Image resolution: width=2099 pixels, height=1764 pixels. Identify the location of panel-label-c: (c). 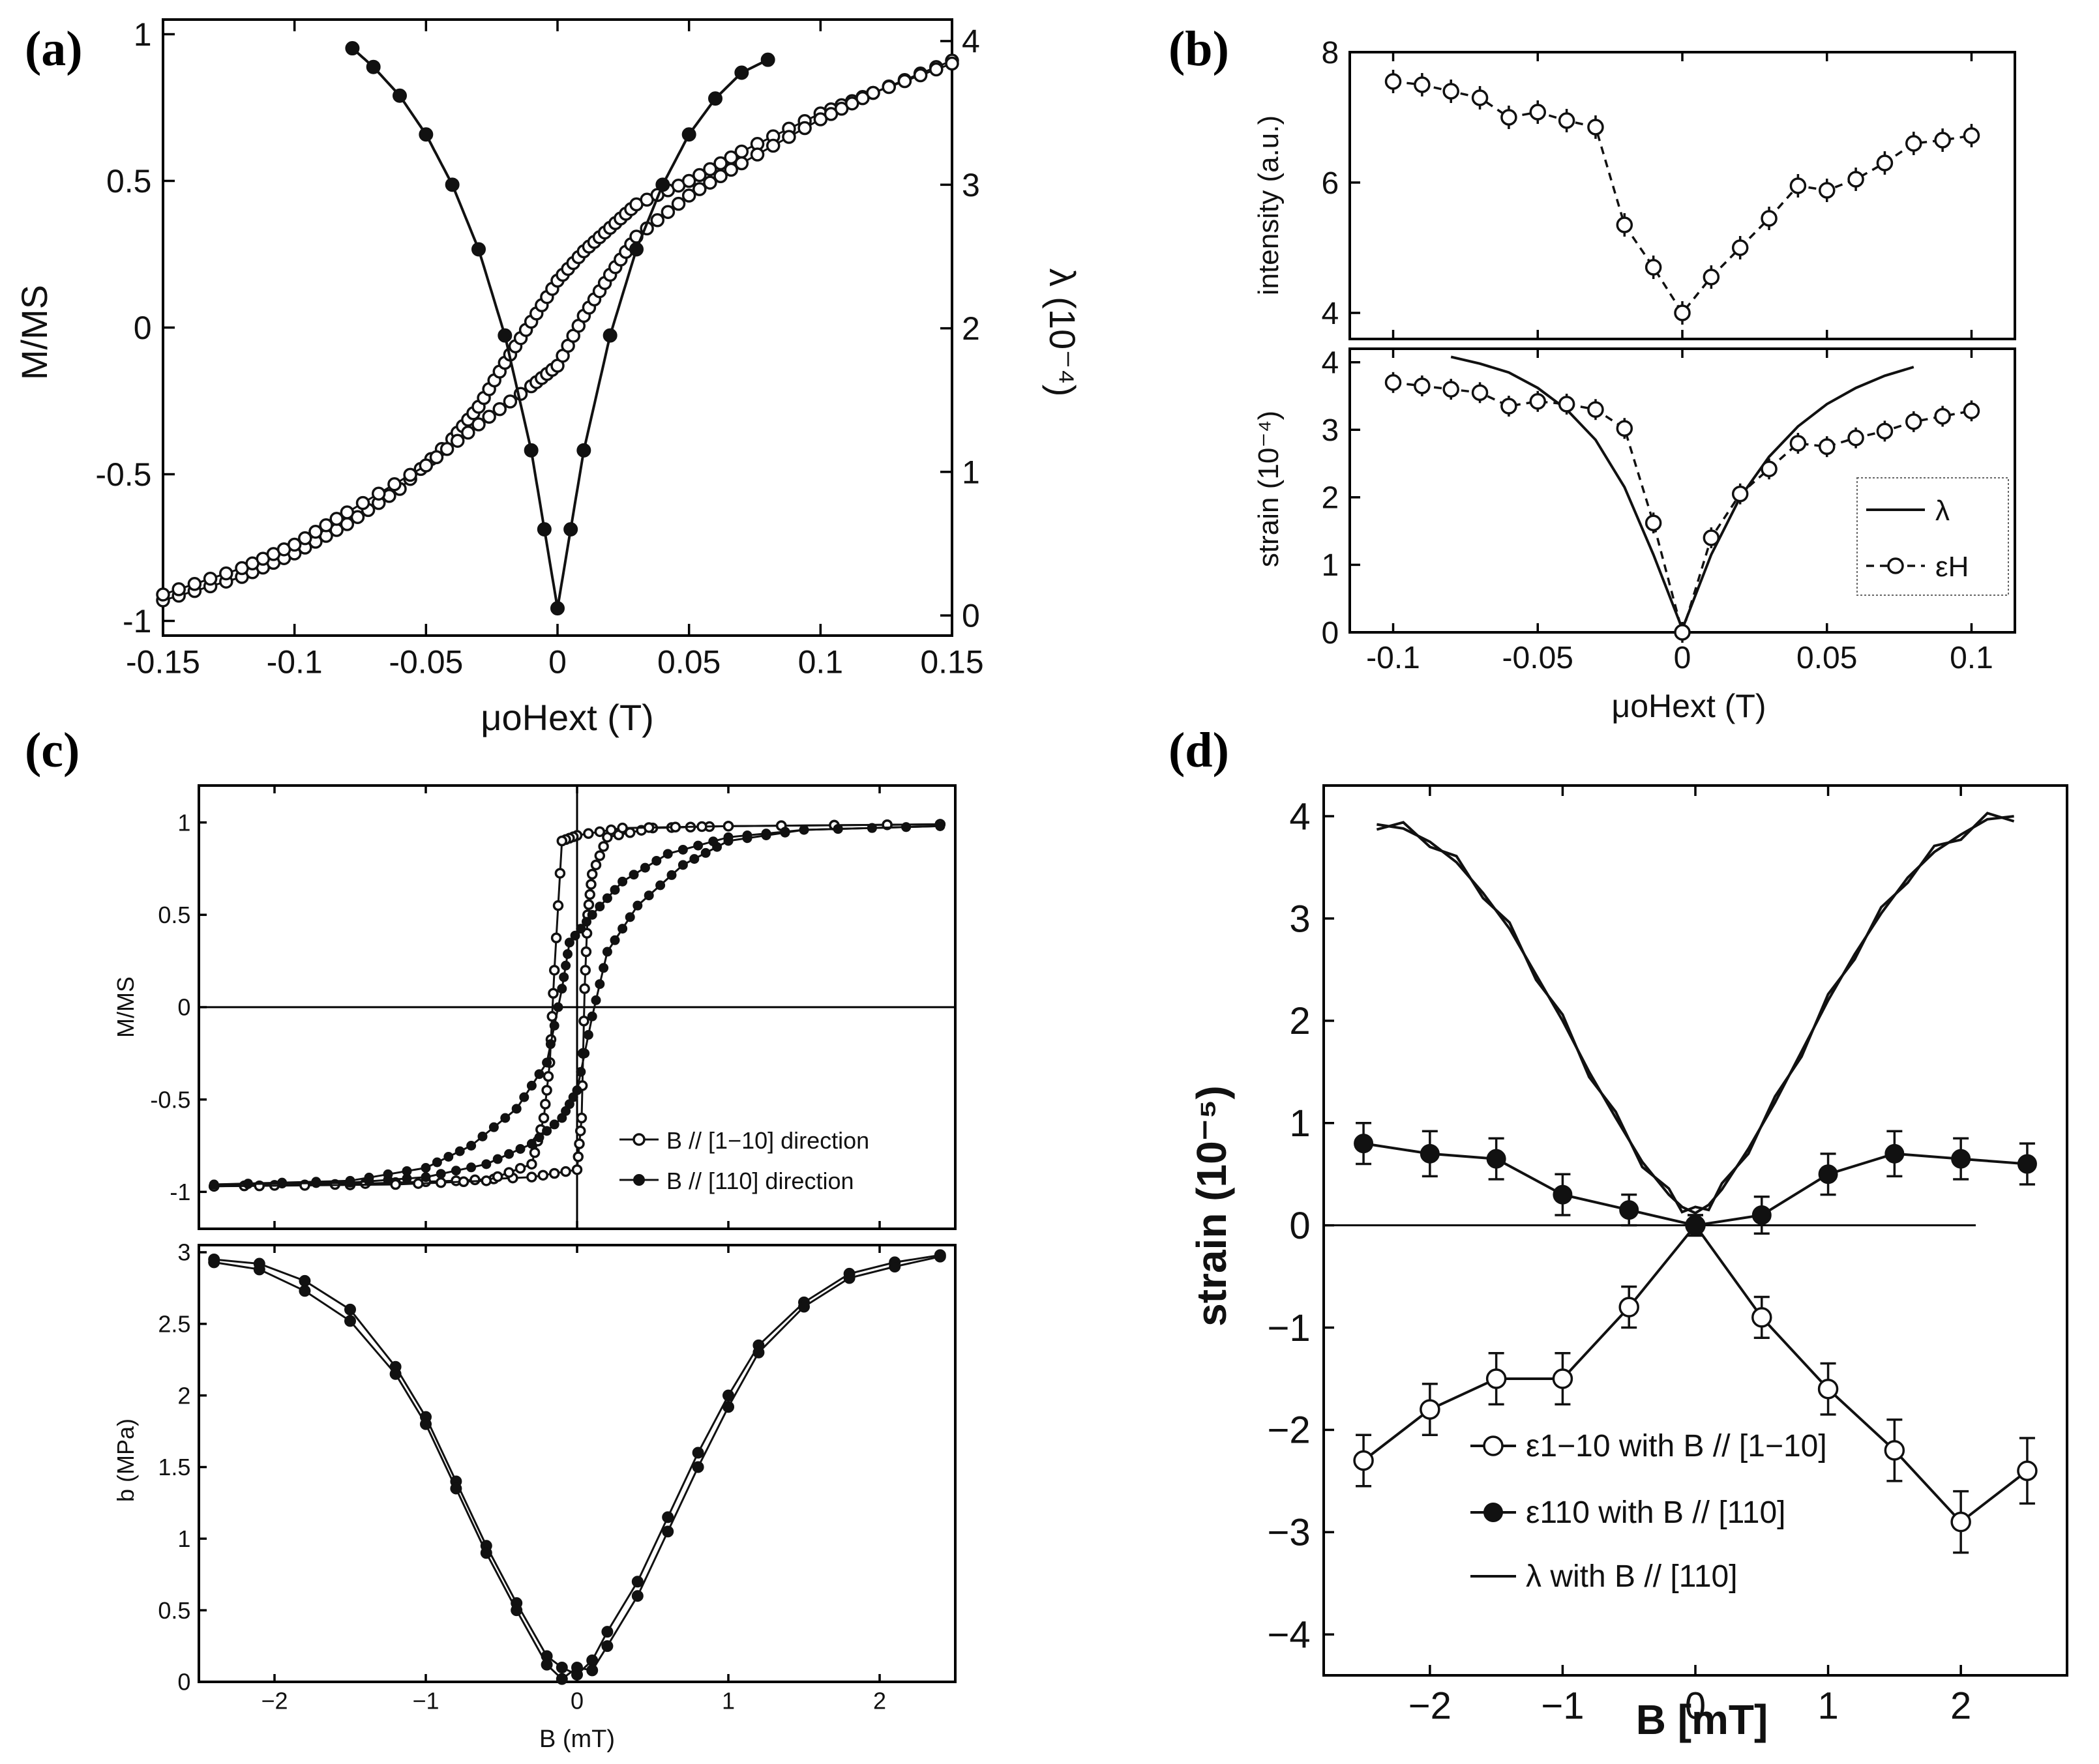
(52, 750).